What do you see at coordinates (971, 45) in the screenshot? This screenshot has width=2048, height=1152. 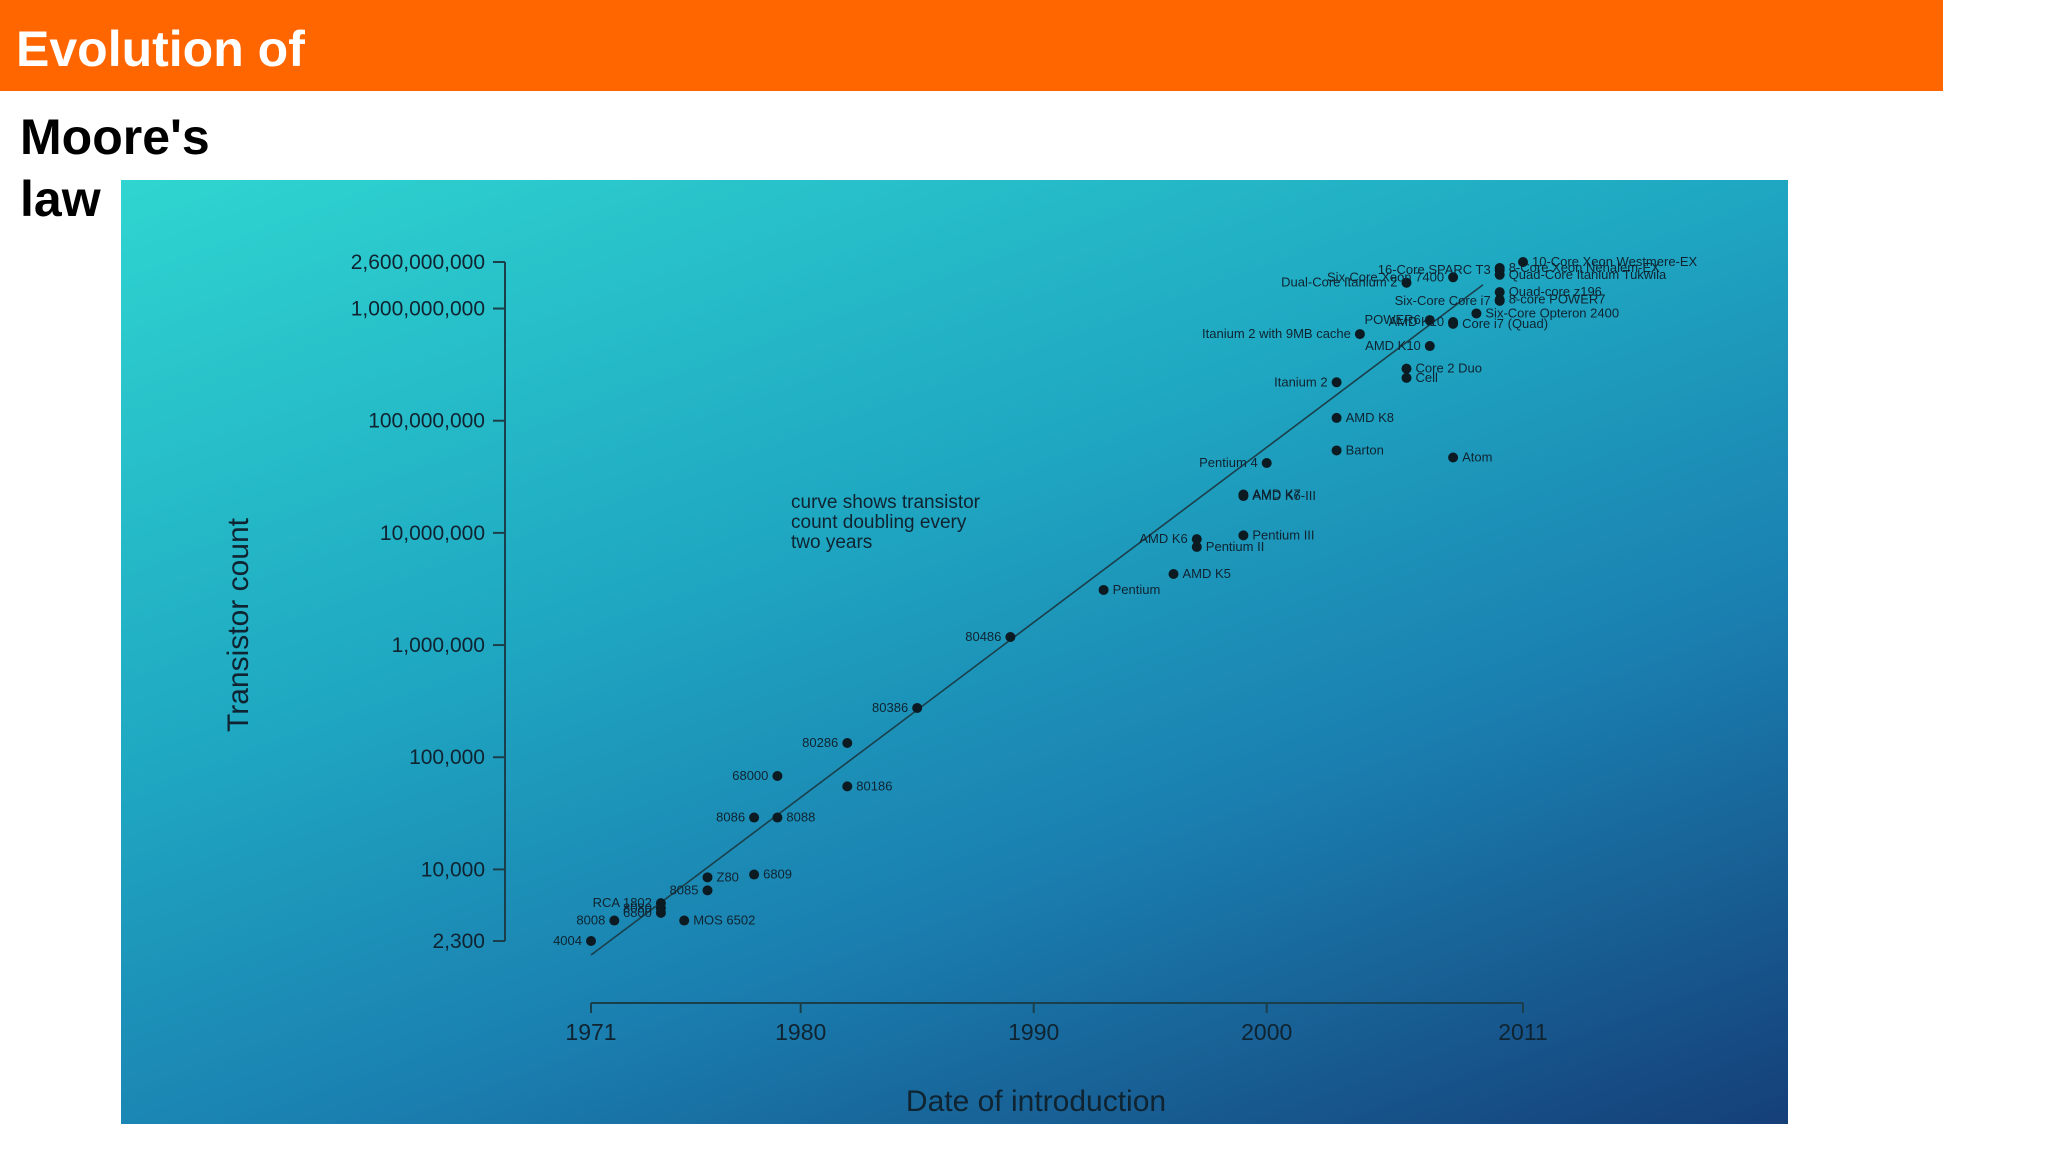 I see `title-banner: Evolution of Computers` at bounding box center [971, 45].